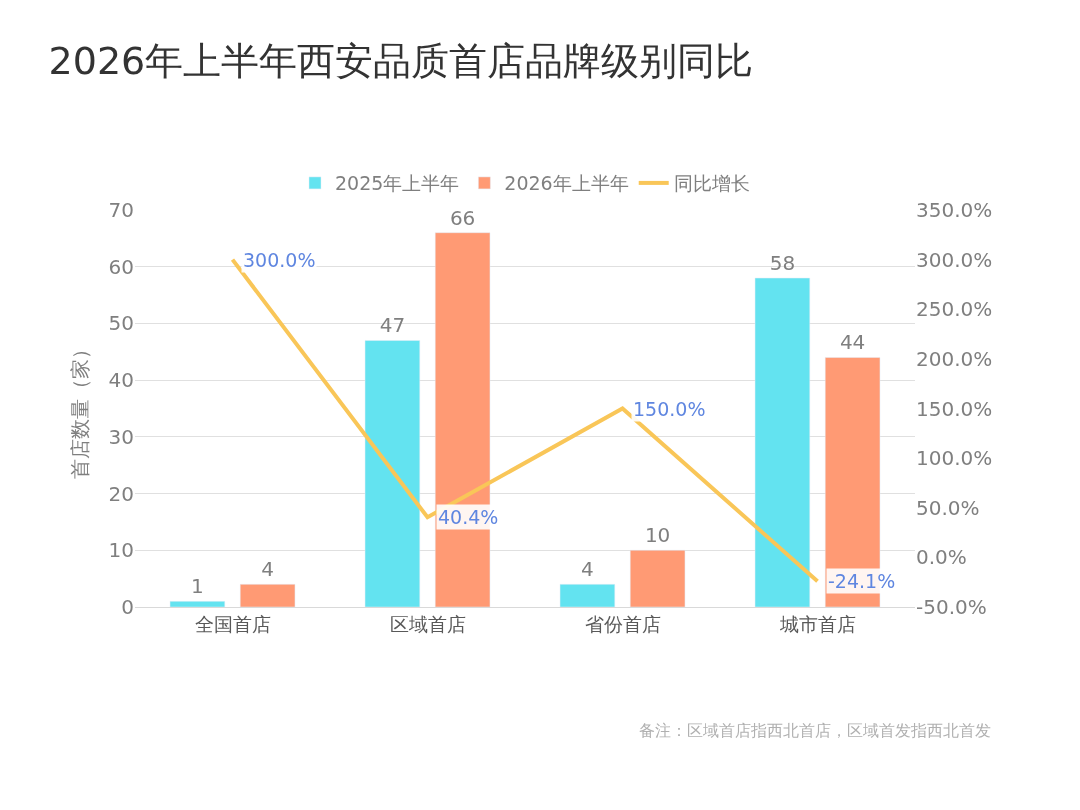 The image size is (1080, 810). What do you see at coordinates (954, 458) in the screenshot?
I see `y2-tick-label: 100.0%` at bounding box center [954, 458].